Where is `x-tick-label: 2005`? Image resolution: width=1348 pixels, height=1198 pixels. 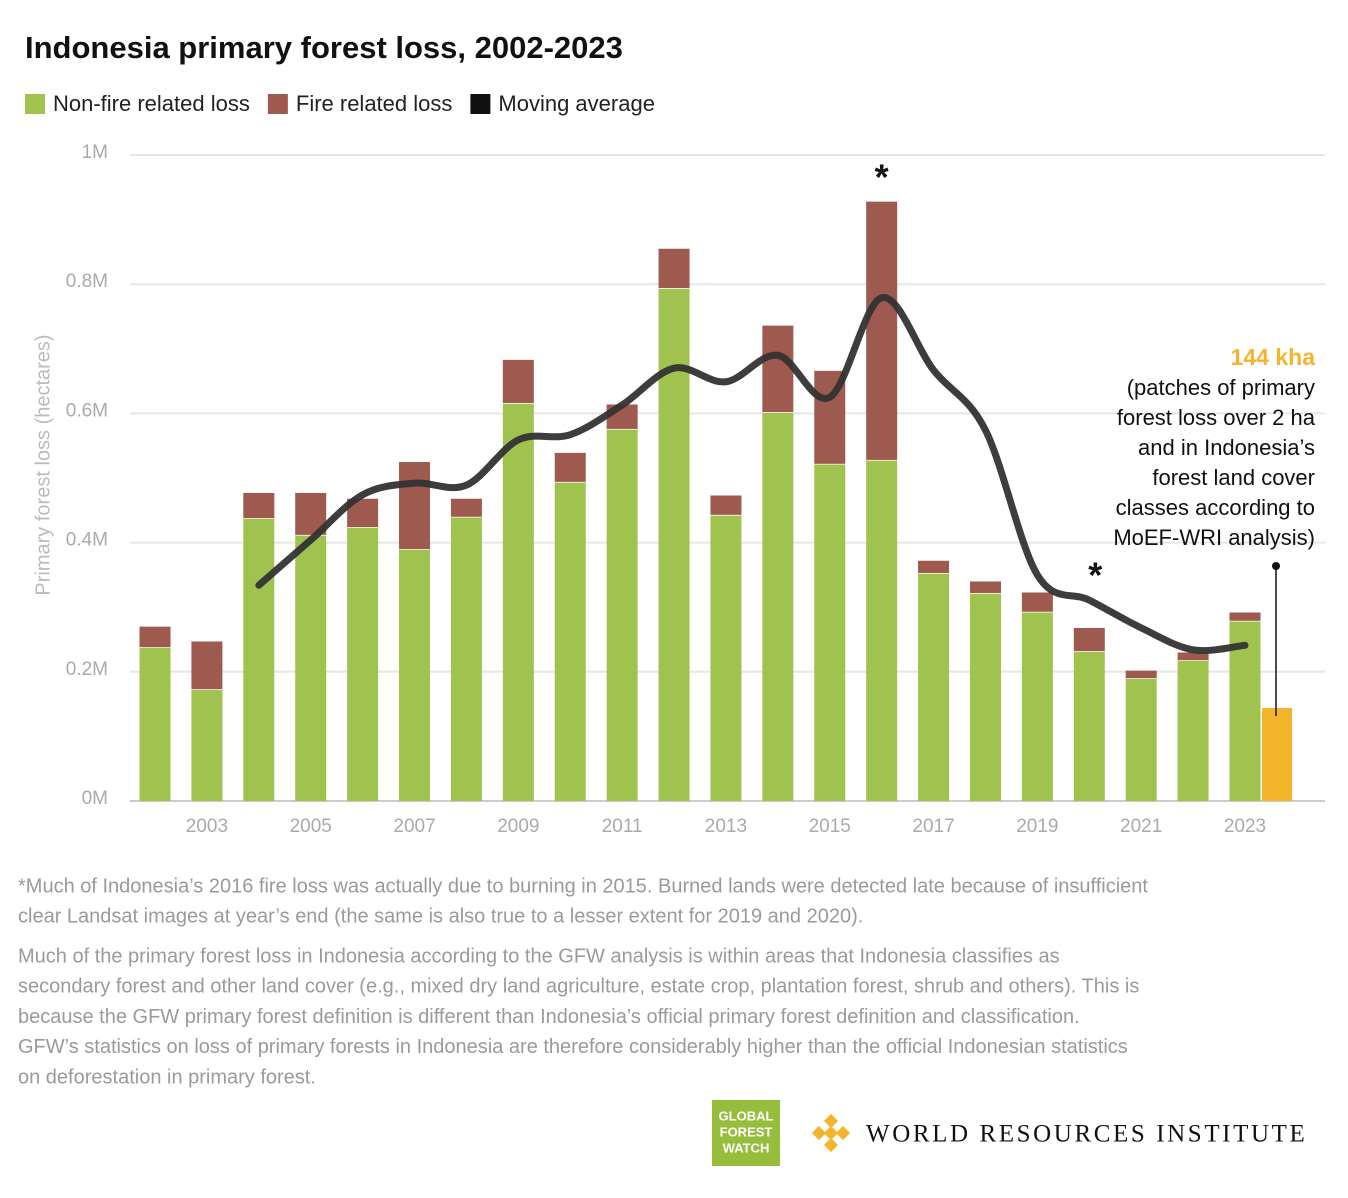
x-tick-label: 2005 is located at coordinates (311, 826).